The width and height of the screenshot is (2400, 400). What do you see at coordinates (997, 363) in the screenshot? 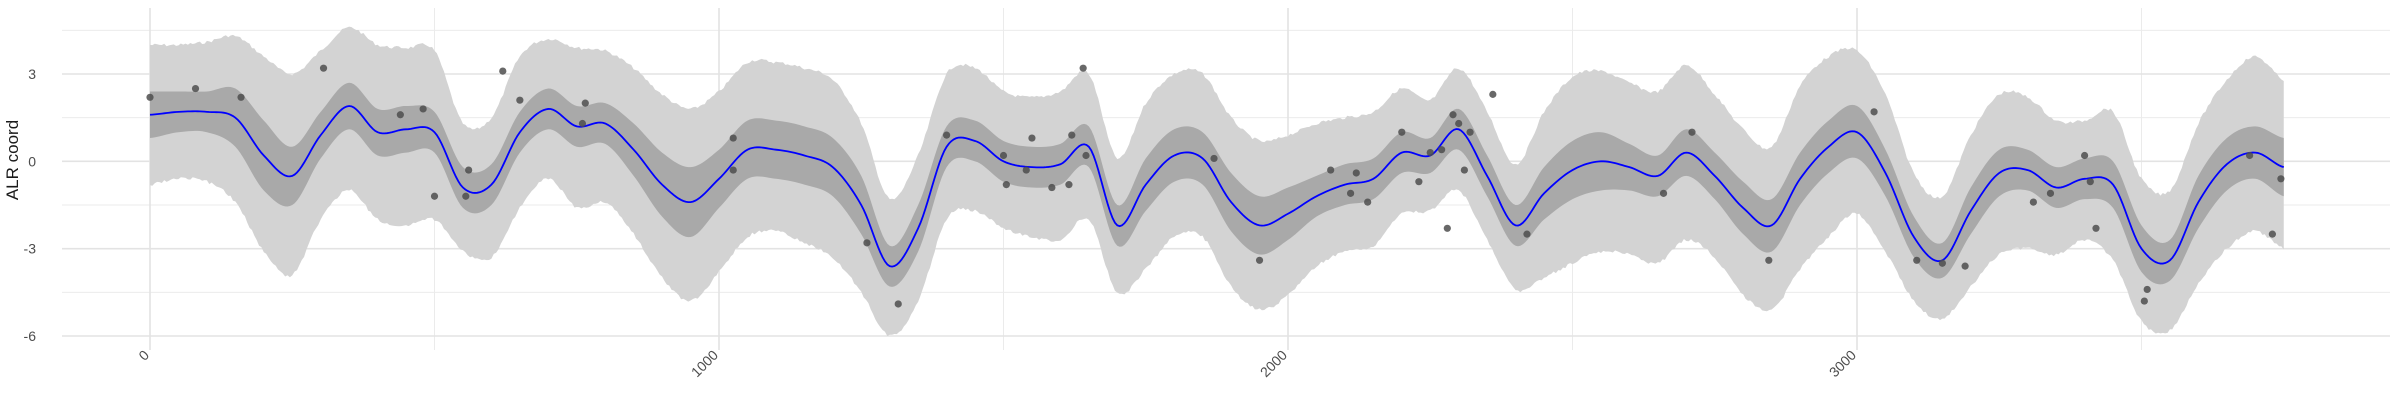
I see `x-tick-labels: 0 1000 2000 3000` at bounding box center [997, 363].